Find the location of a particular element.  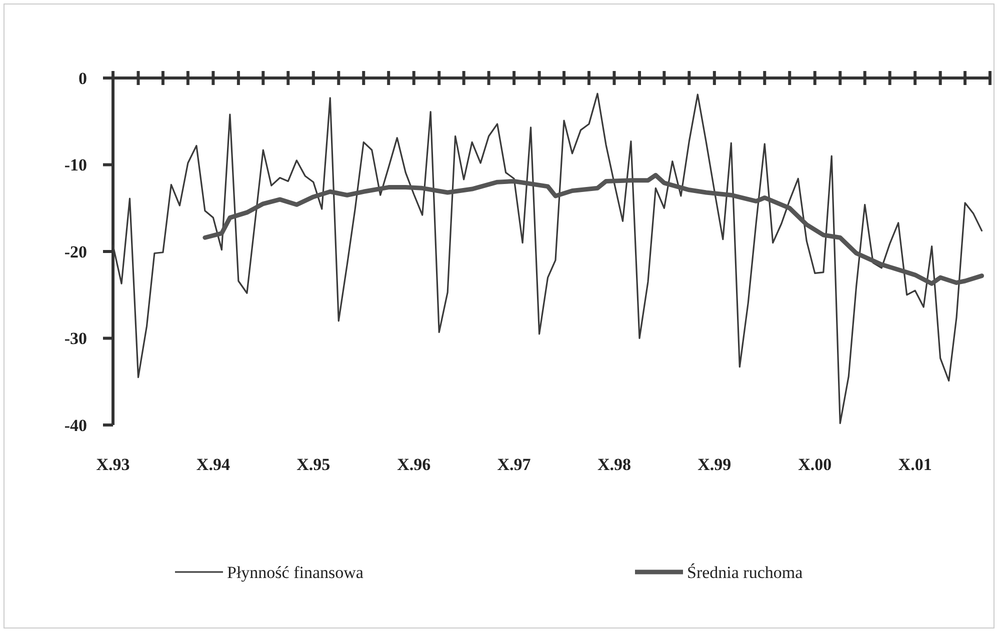

x-tick-label: X.99 is located at coordinates (715, 464).